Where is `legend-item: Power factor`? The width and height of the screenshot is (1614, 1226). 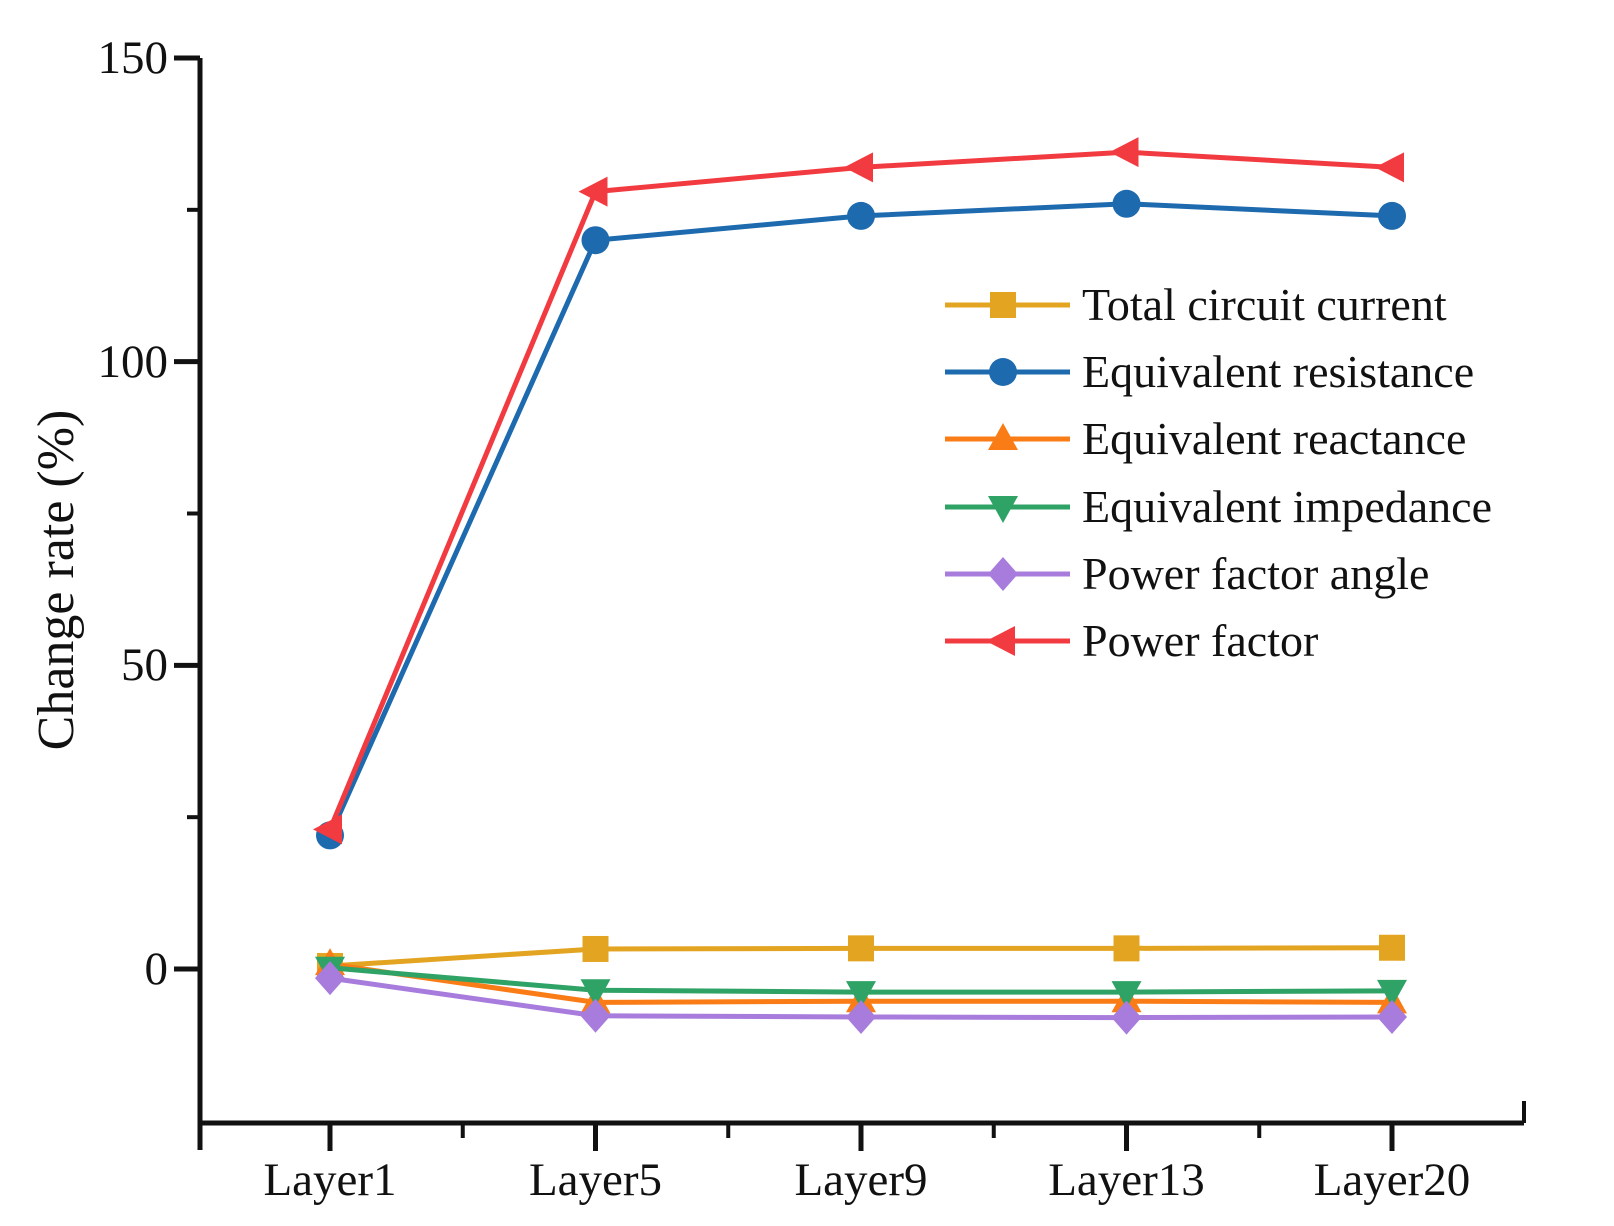
legend-item: Power factor is located at coordinates (1129, 641).